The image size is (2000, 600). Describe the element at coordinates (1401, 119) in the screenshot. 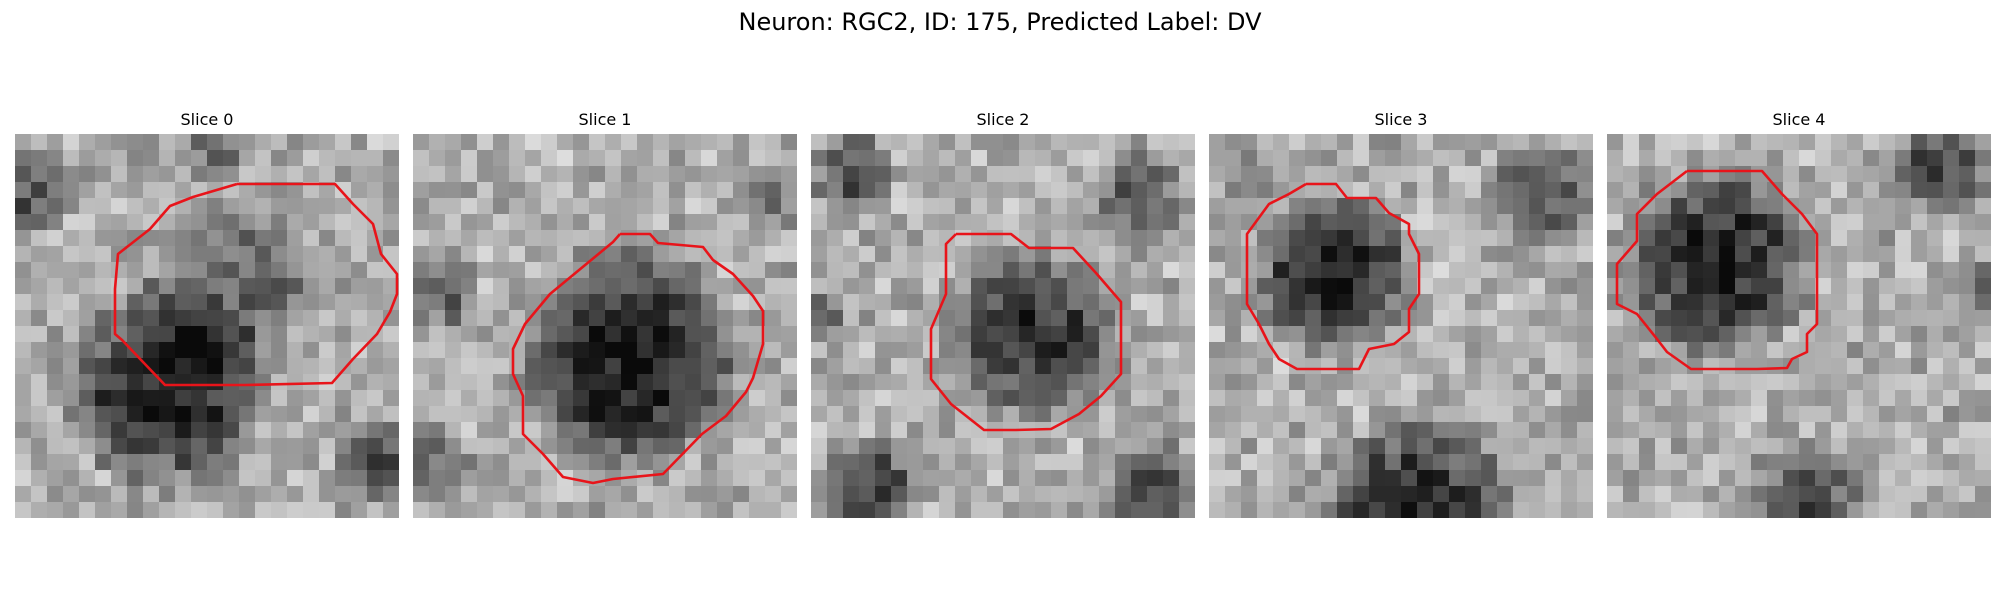

I see `slice-title-3: Slice 3` at that location.